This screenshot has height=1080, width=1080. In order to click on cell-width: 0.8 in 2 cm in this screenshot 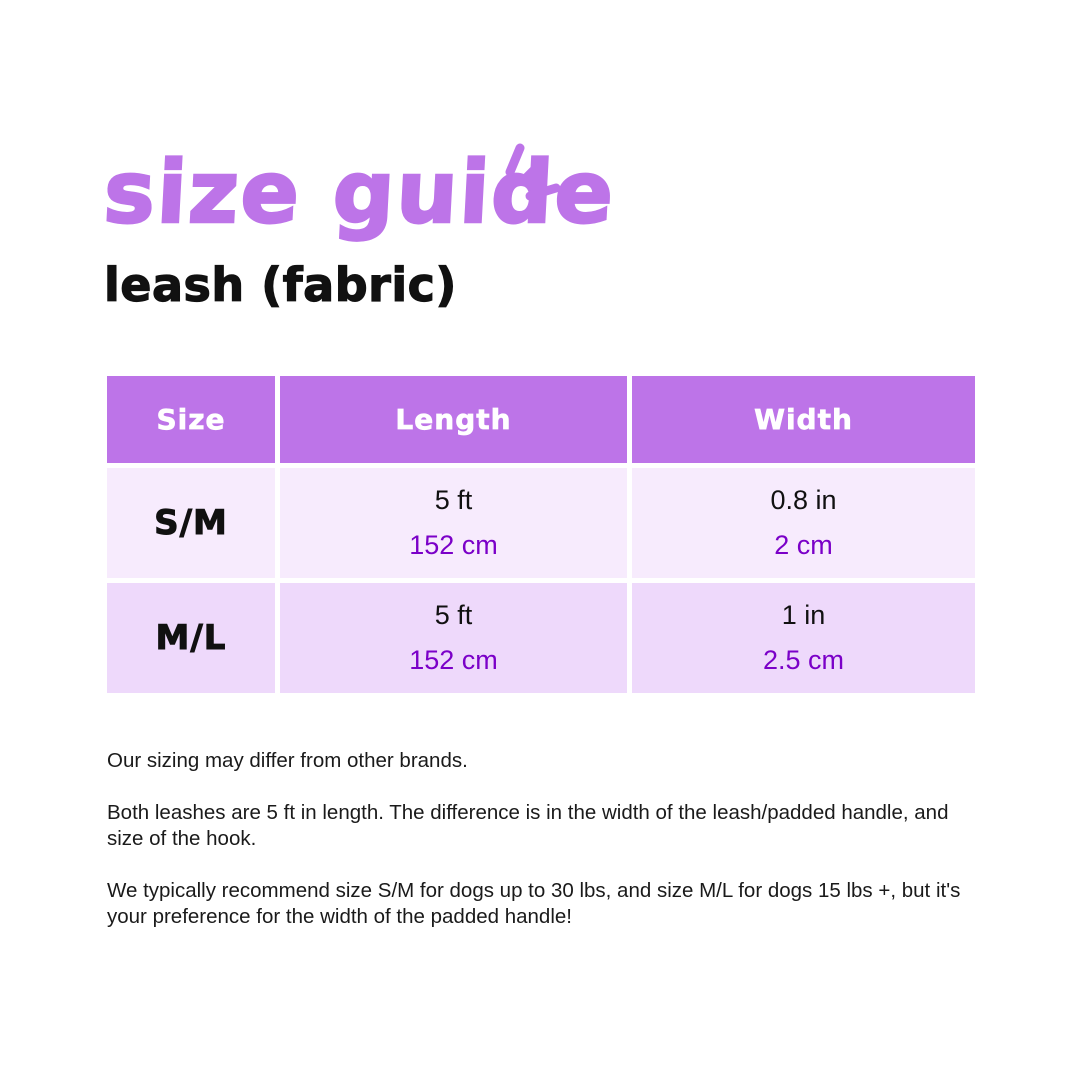, I will do `click(803, 523)`.